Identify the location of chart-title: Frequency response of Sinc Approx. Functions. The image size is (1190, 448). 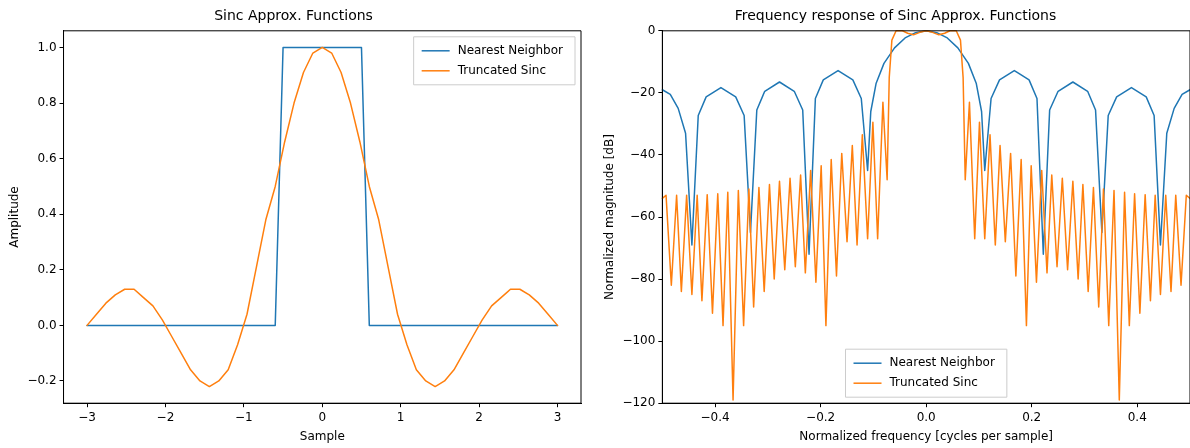
(895, 15).